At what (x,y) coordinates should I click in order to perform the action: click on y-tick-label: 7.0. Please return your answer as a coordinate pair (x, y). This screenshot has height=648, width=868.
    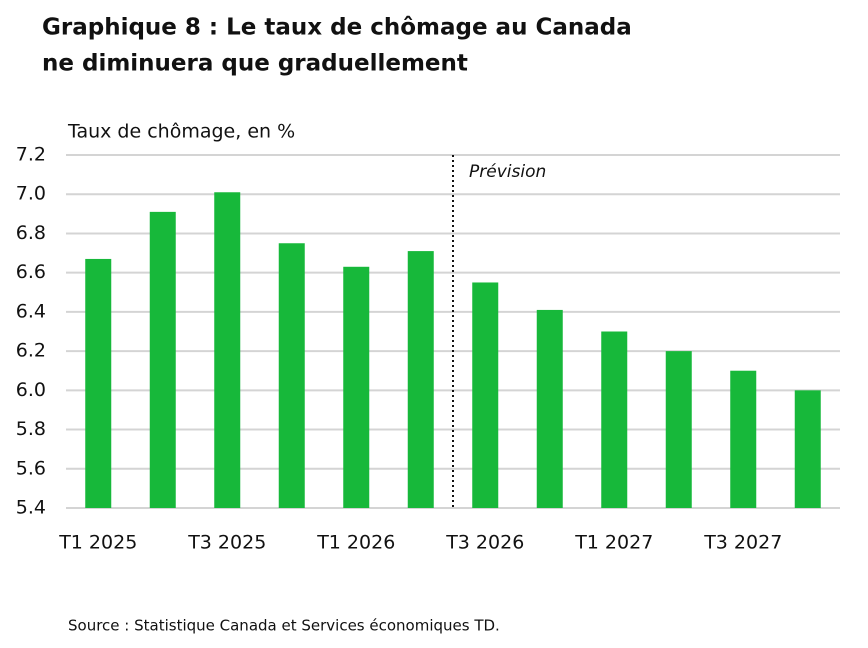
    Looking at the image, I should click on (31, 194).